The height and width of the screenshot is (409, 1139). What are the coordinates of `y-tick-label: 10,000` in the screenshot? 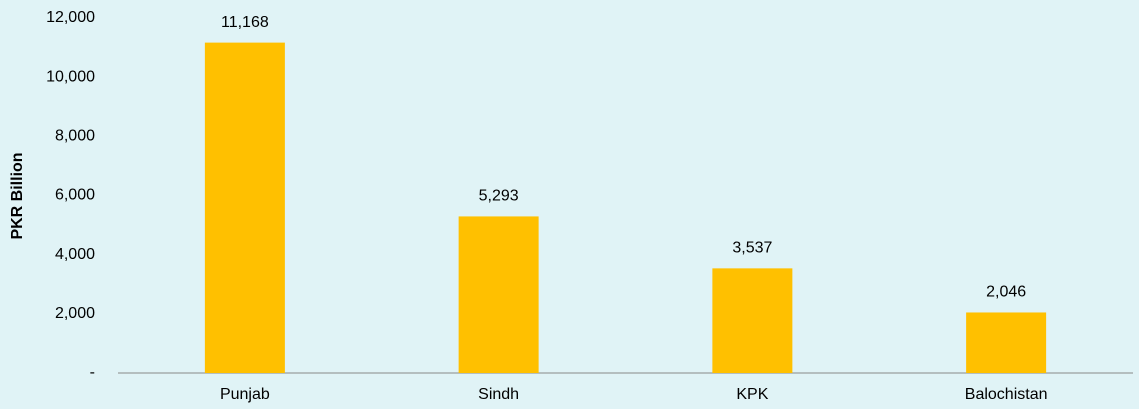 It's located at (70, 76).